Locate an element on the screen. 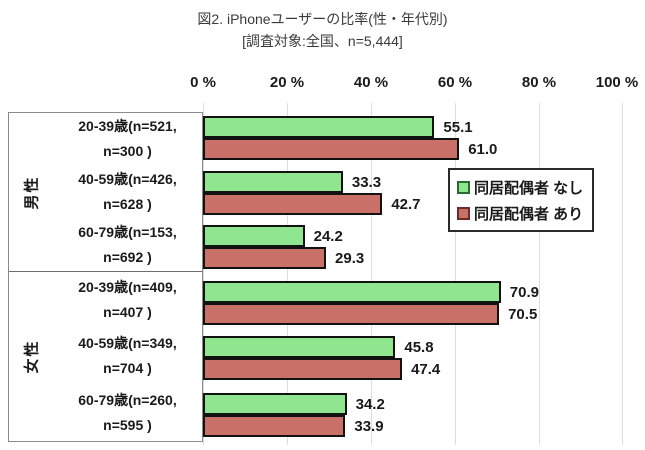  bar-row: 70.9 is located at coordinates (413, 292).